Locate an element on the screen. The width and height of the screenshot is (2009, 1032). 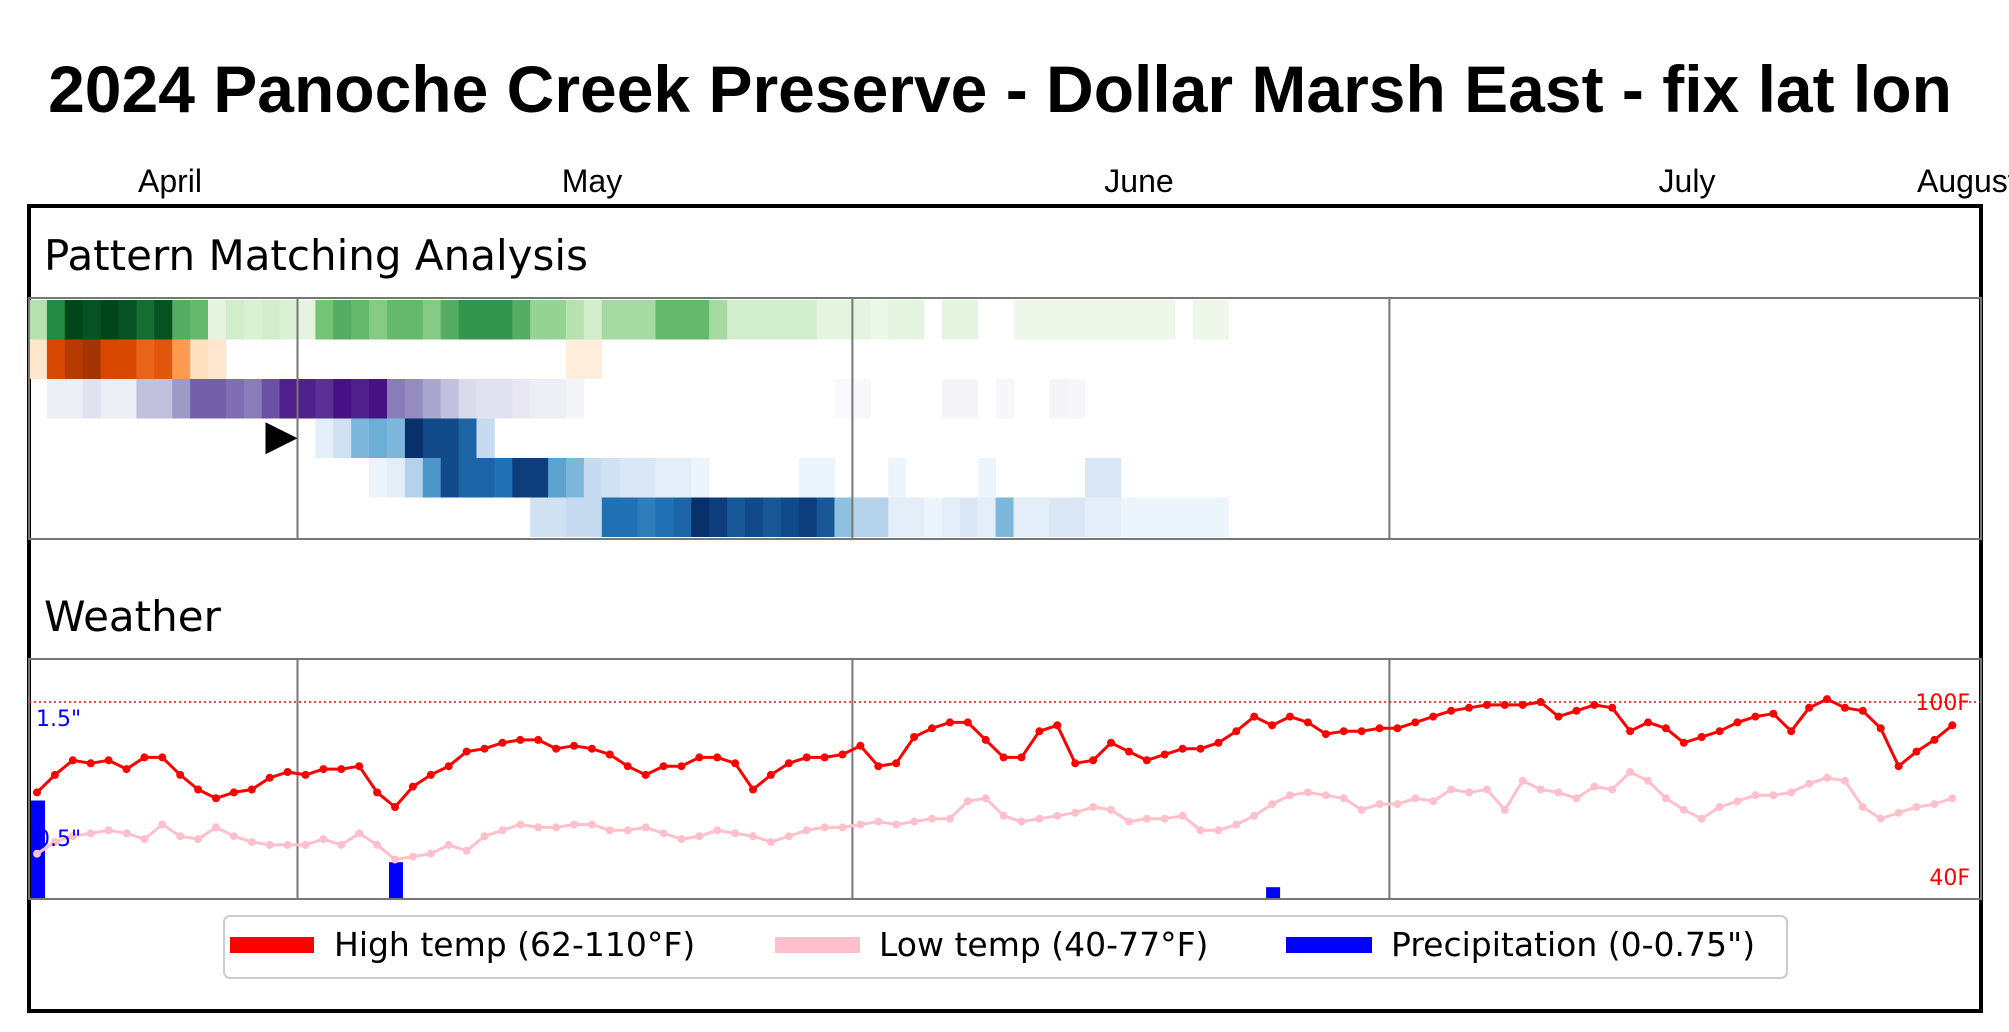
precip-label-top: 1.5" is located at coordinates (58, 719).